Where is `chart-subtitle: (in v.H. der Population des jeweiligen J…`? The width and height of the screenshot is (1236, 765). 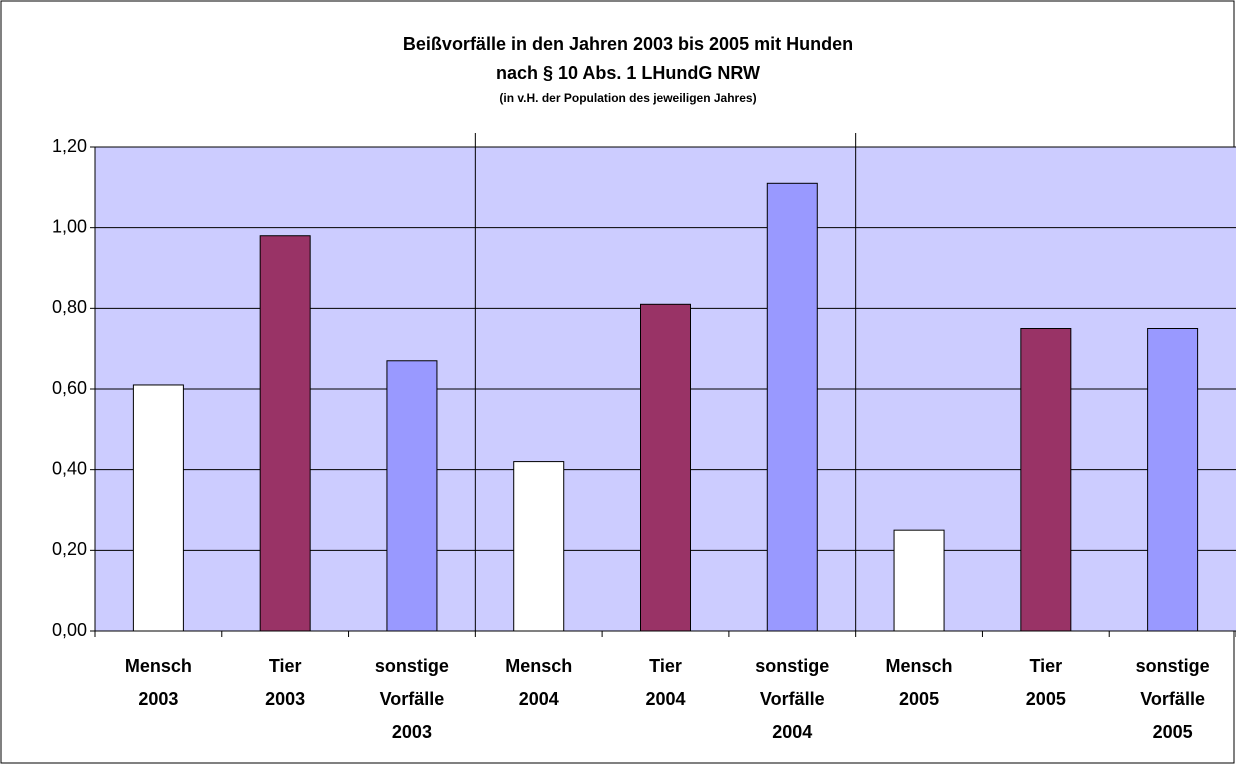 chart-subtitle: (in v.H. der Population des jeweiligen J… is located at coordinates (627, 98).